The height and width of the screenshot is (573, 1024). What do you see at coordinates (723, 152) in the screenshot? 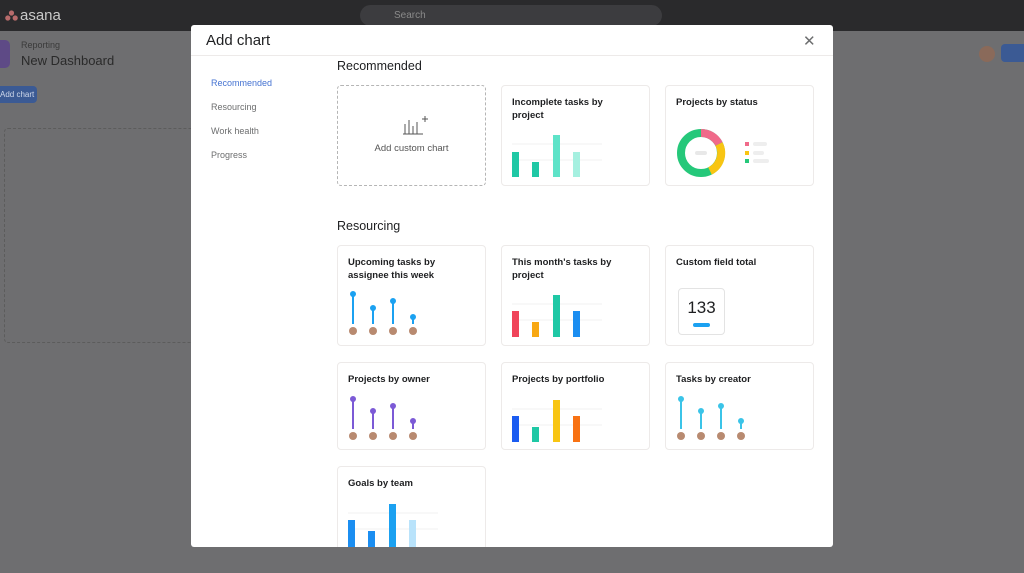
I see `donut-thumbnail` at bounding box center [723, 152].